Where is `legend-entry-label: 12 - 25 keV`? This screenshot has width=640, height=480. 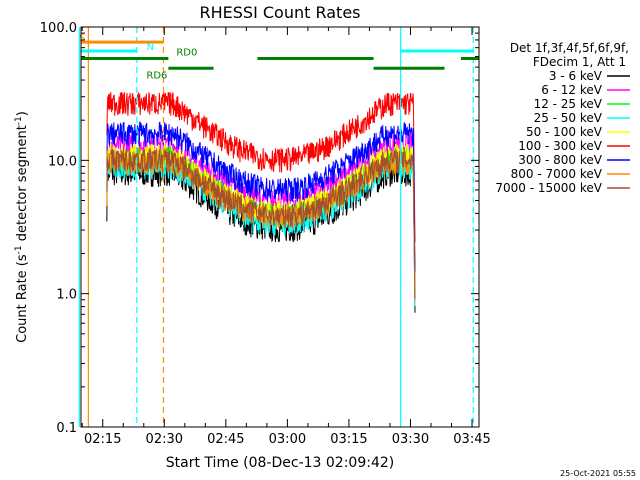 legend-entry-label: 12 - 25 keV is located at coordinates (568, 104).